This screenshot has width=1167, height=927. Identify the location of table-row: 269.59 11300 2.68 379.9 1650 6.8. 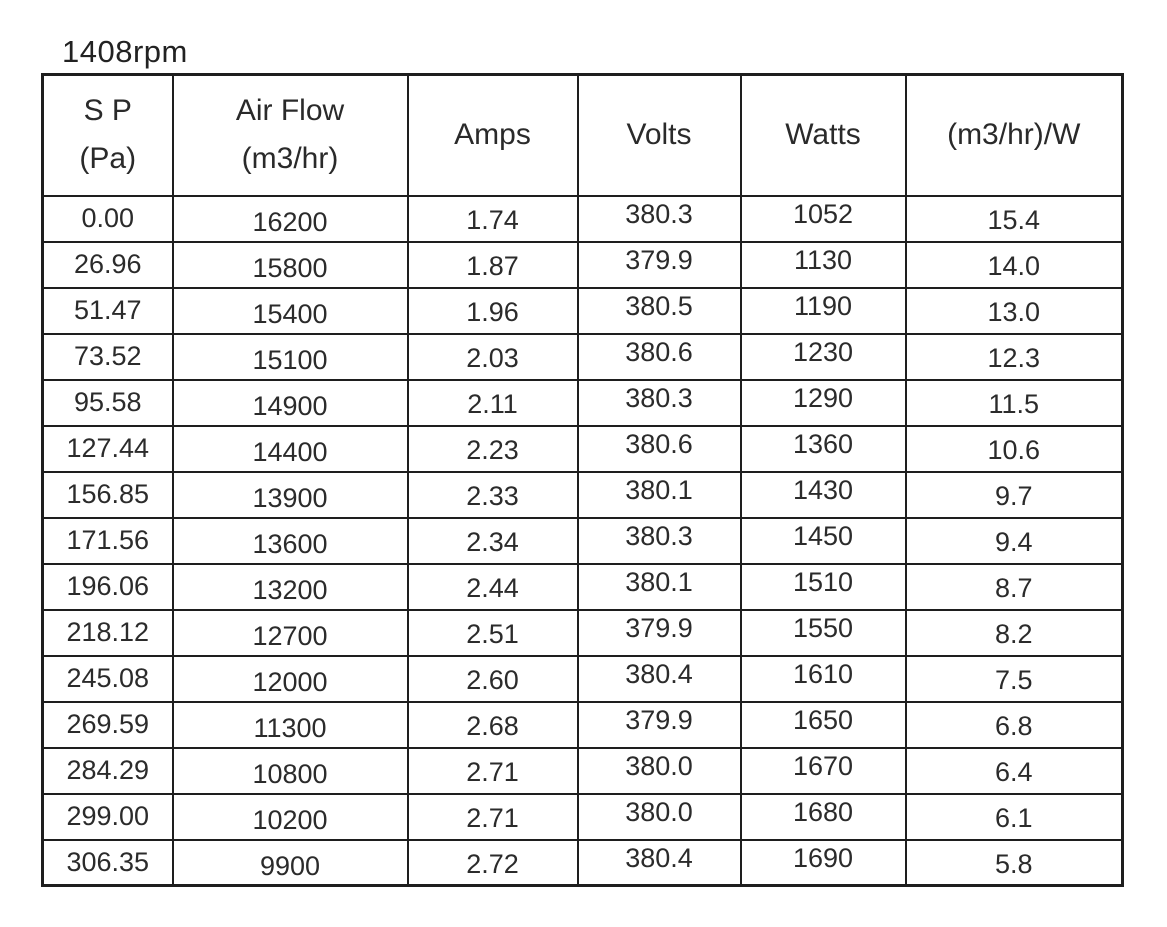
(582, 724).